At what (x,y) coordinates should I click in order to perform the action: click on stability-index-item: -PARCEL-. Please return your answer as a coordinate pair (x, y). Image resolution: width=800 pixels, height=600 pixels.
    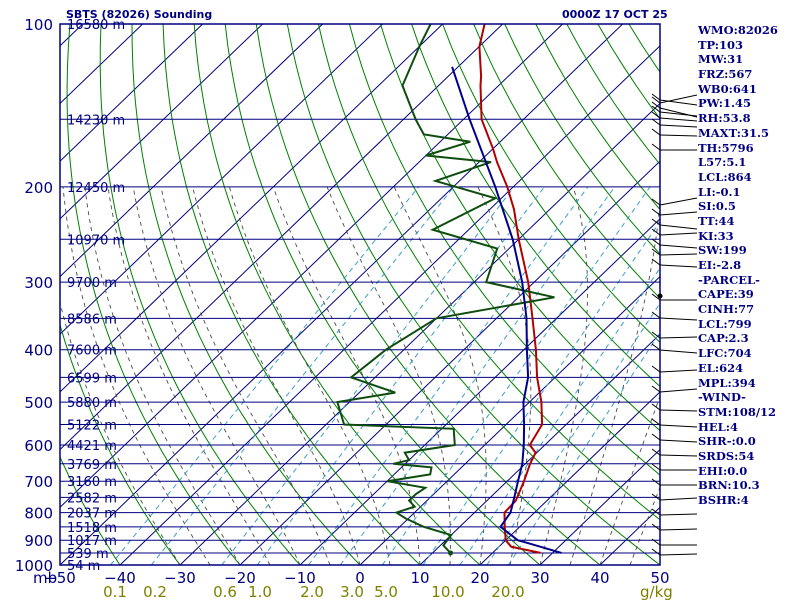
    Looking at the image, I should click on (729, 279).